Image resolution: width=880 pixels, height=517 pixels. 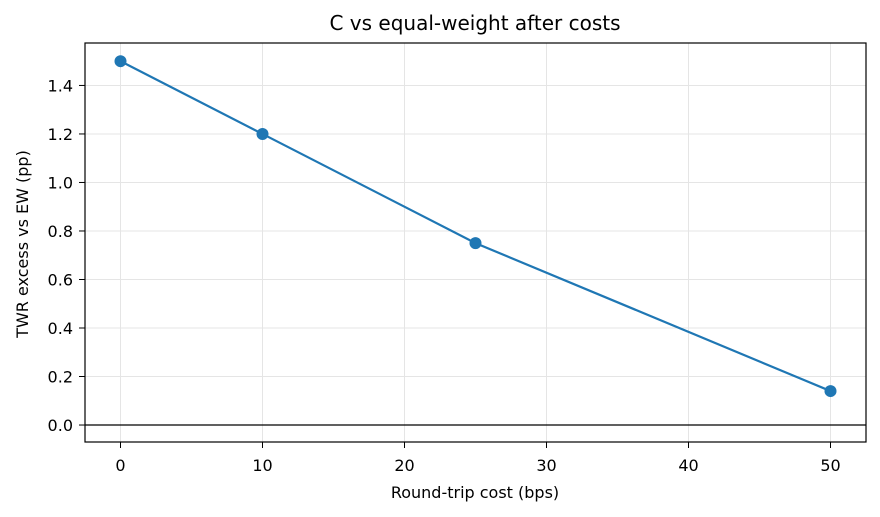 What do you see at coordinates (60, 425) in the screenshot?
I see `y-tick-label: 0.0` at bounding box center [60, 425].